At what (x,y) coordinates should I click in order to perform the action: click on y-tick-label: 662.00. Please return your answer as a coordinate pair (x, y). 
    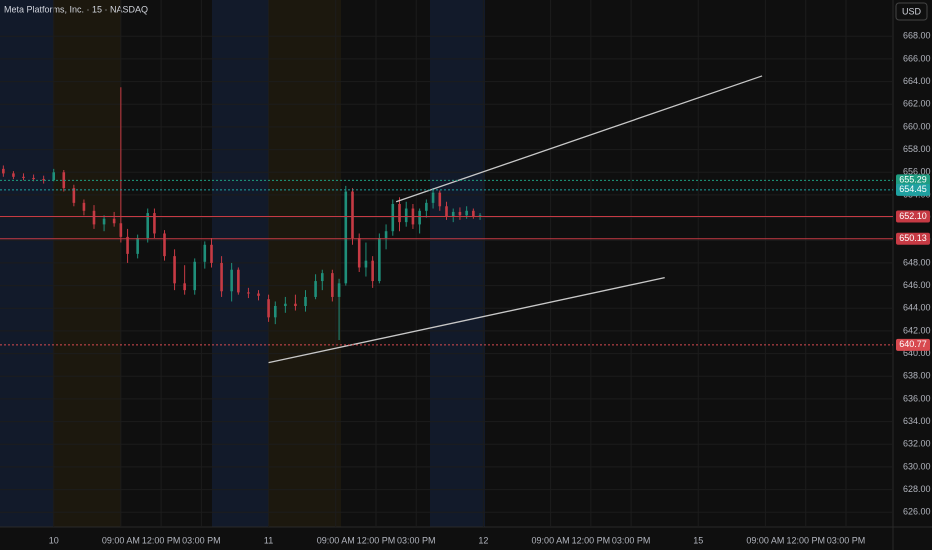
    Looking at the image, I should click on (917, 104).